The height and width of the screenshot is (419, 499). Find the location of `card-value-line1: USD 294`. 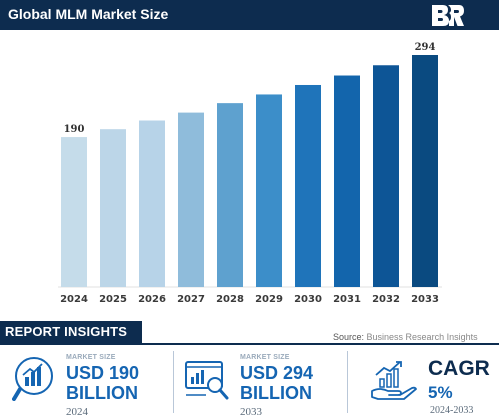

card-value-line1: USD 294 is located at coordinates (277, 373).